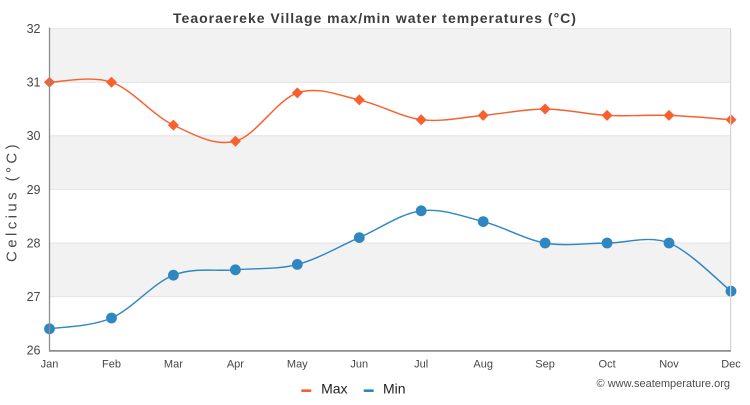  Describe the element at coordinates (669, 365) in the screenshot. I see `svg-text: Nov` at that location.